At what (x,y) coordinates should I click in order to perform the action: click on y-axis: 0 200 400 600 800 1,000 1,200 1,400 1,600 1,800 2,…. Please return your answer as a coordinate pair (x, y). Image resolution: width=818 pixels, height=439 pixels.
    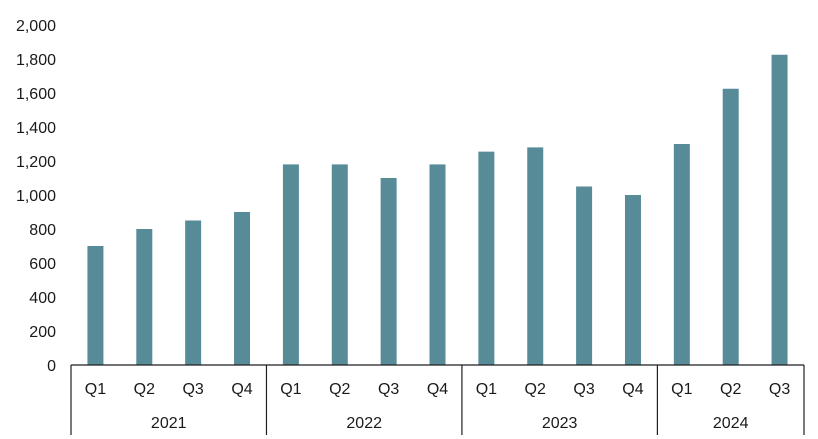
    Looking at the image, I should click on (36, 196).